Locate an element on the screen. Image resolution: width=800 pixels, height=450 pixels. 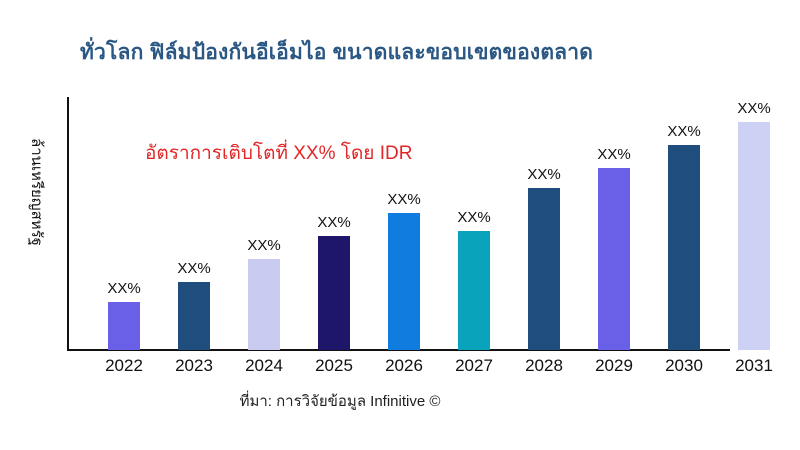
bar-2031 is located at coordinates (754, 236).